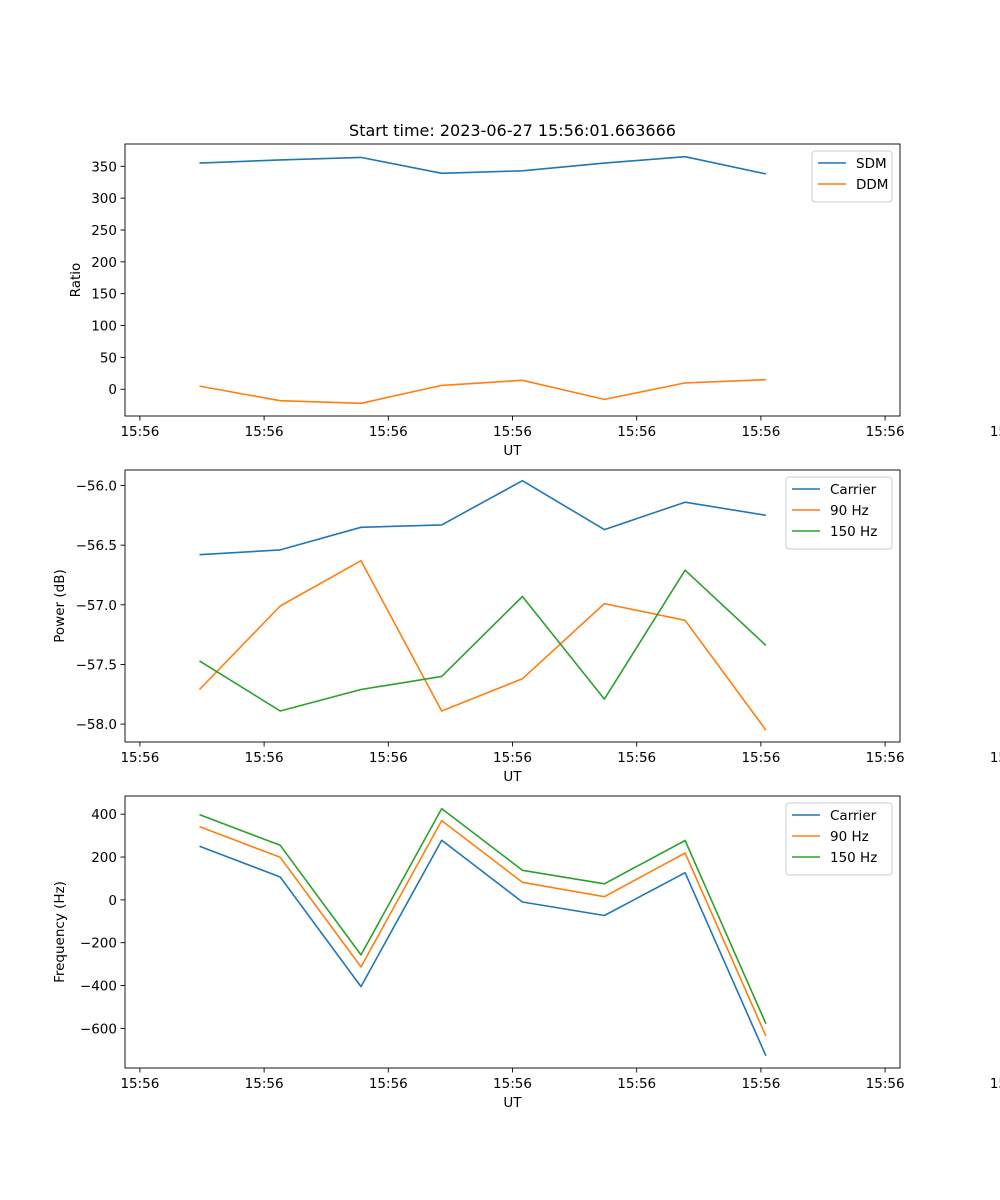 Image resolution: width=1000 pixels, height=1200 pixels. What do you see at coordinates (483, 165) in the screenshot?
I see `series-line-sdm` at bounding box center [483, 165].